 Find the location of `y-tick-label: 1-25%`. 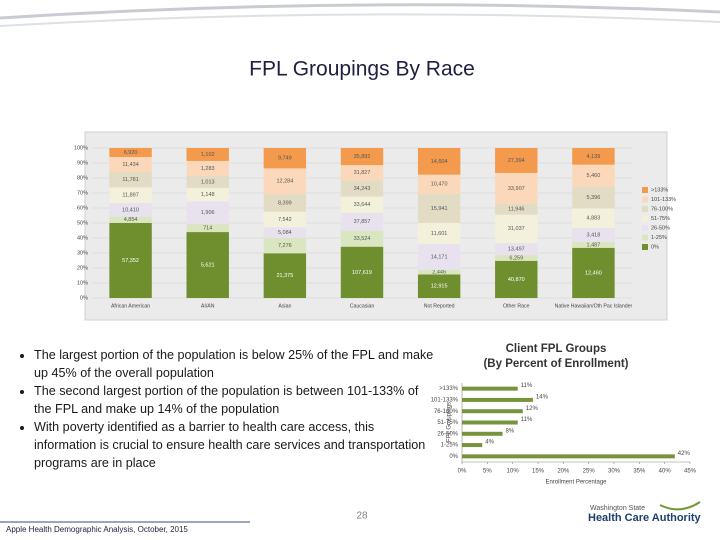

y-tick-label: 1-25% is located at coordinates (450, 446).